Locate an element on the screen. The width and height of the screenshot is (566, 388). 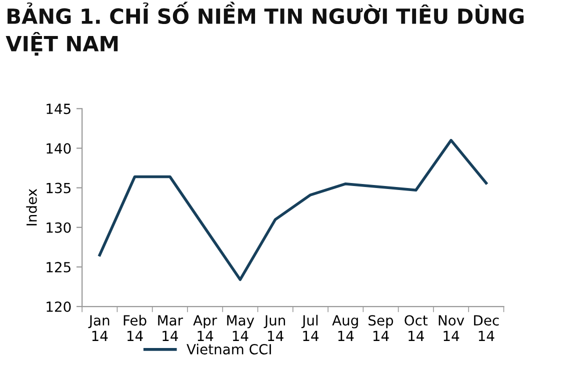
y-tick-label: 130 is located at coordinates (58, 227).